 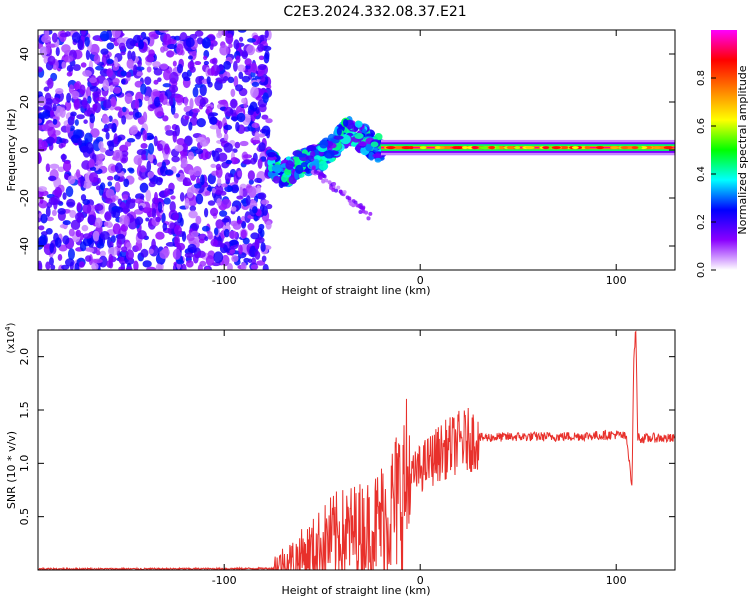 What do you see at coordinates (24, 517) in the screenshot?
I see `snr-y-tick-label: 0.5` at bounding box center [24, 517].